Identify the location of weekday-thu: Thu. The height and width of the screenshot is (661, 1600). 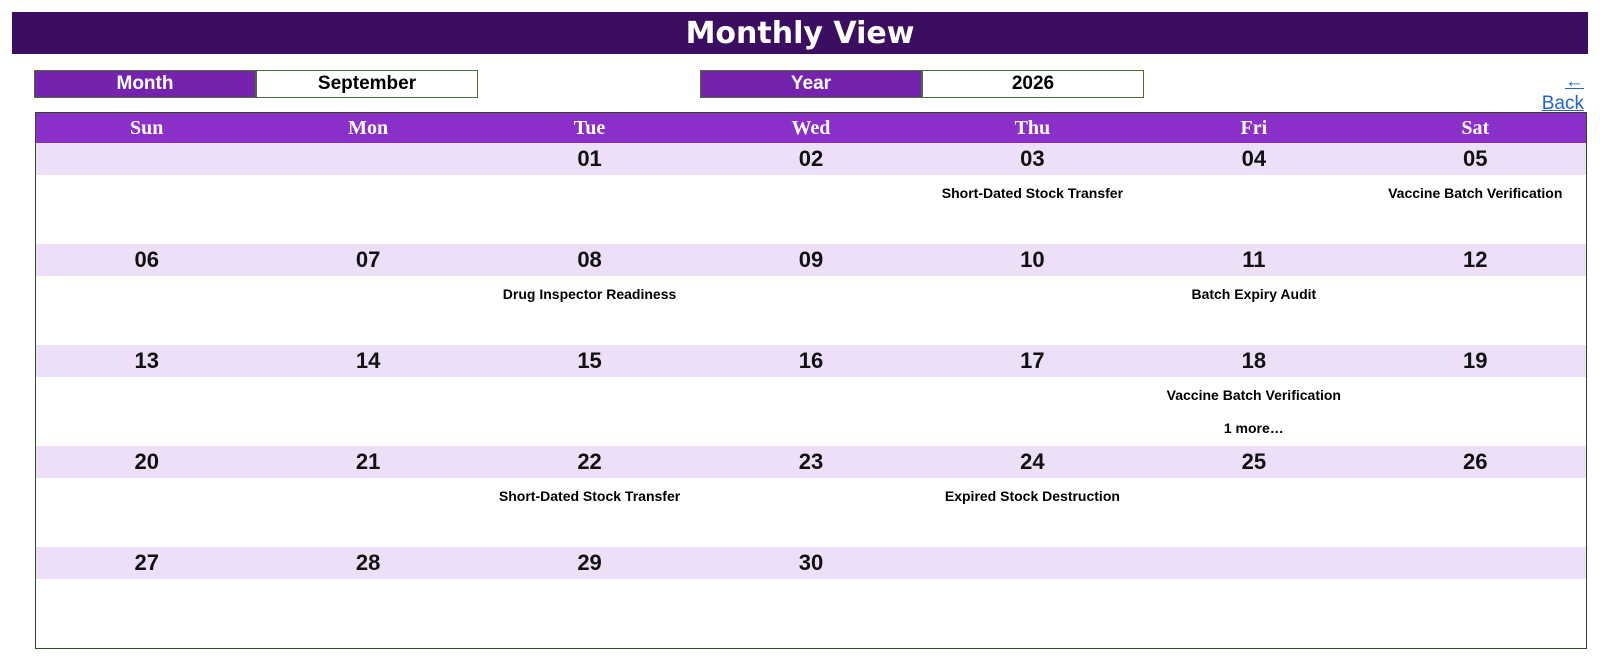
(1032, 127).